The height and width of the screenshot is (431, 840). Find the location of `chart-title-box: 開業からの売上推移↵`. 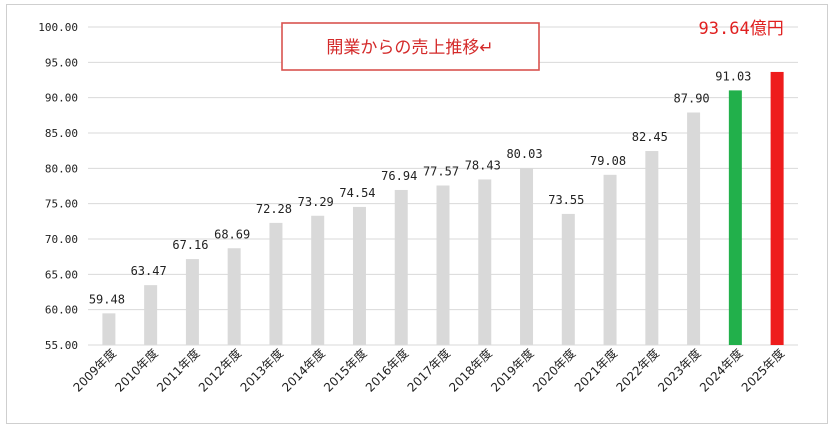

chart-title-box: 開業からの売上推移↵ is located at coordinates (410, 46).